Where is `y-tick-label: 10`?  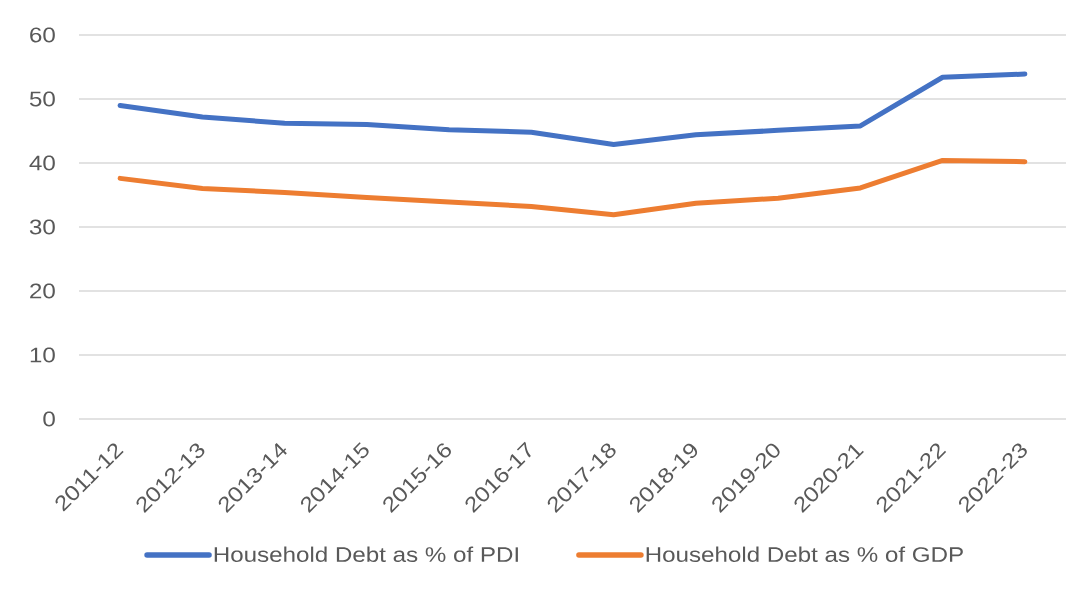
y-tick-label: 10 is located at coordinates (42, 355).